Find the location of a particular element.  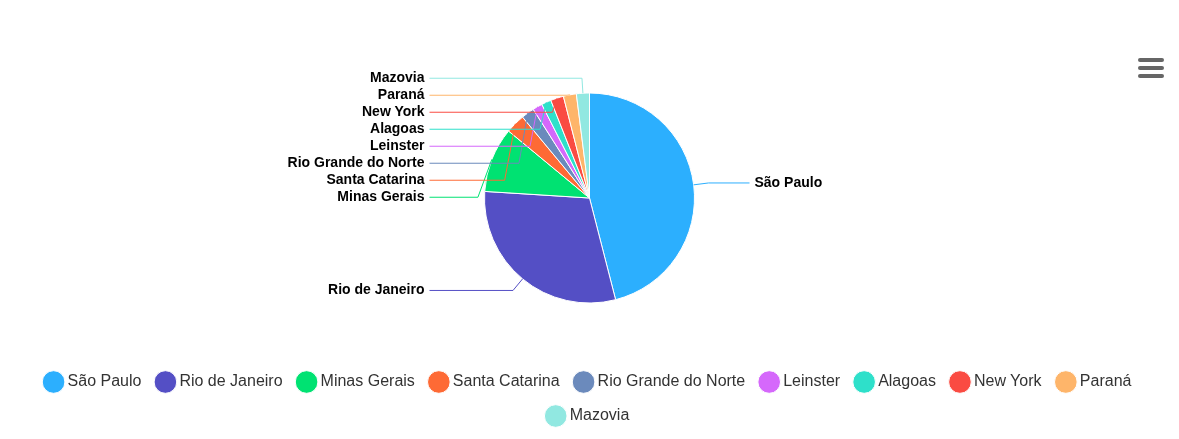

legend-label: Alagoas is located at coordinates (907, 381).